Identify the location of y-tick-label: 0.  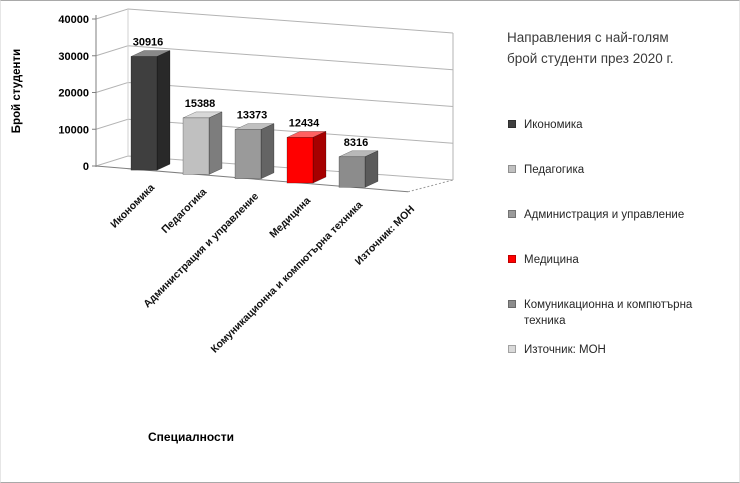
(86, 167).